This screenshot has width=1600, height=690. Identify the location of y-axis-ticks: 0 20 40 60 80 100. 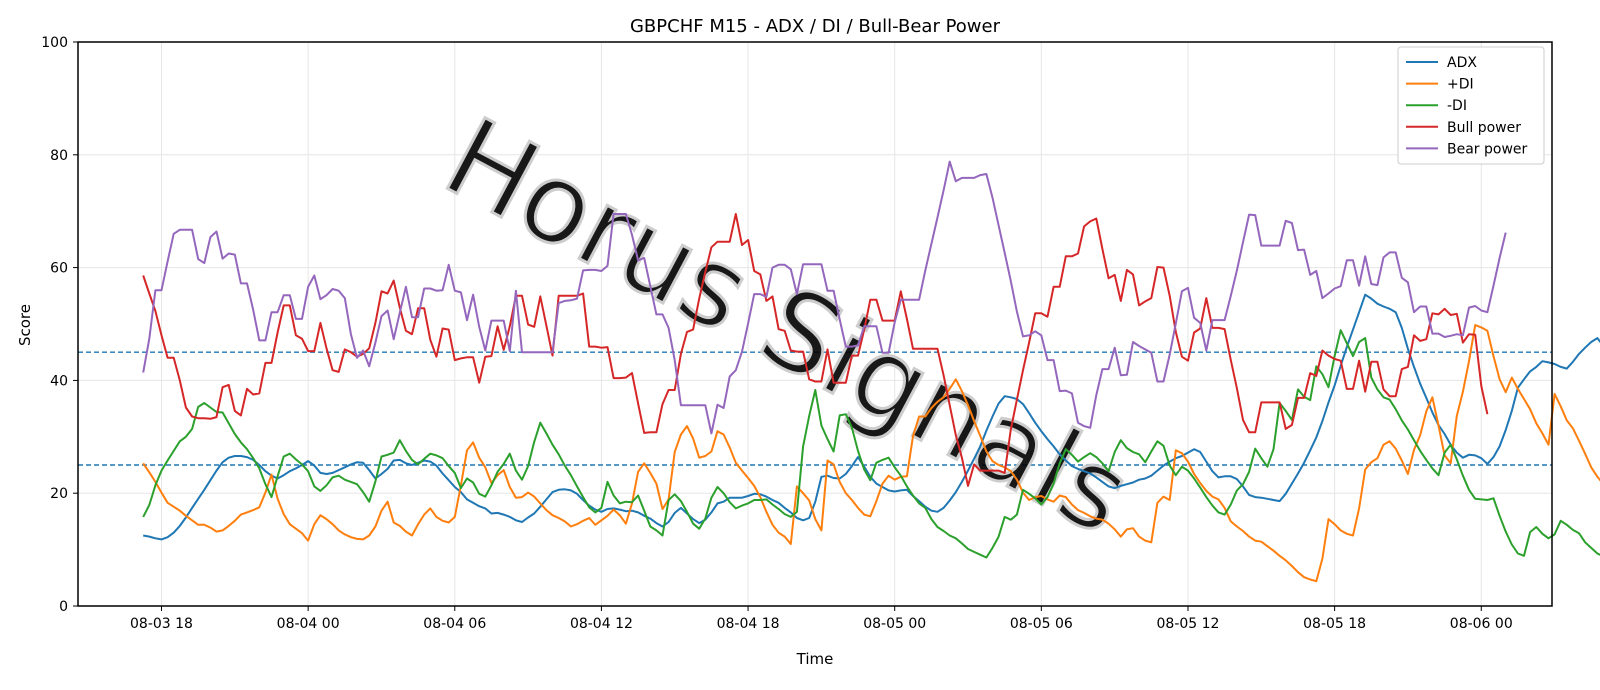
(59, 325).